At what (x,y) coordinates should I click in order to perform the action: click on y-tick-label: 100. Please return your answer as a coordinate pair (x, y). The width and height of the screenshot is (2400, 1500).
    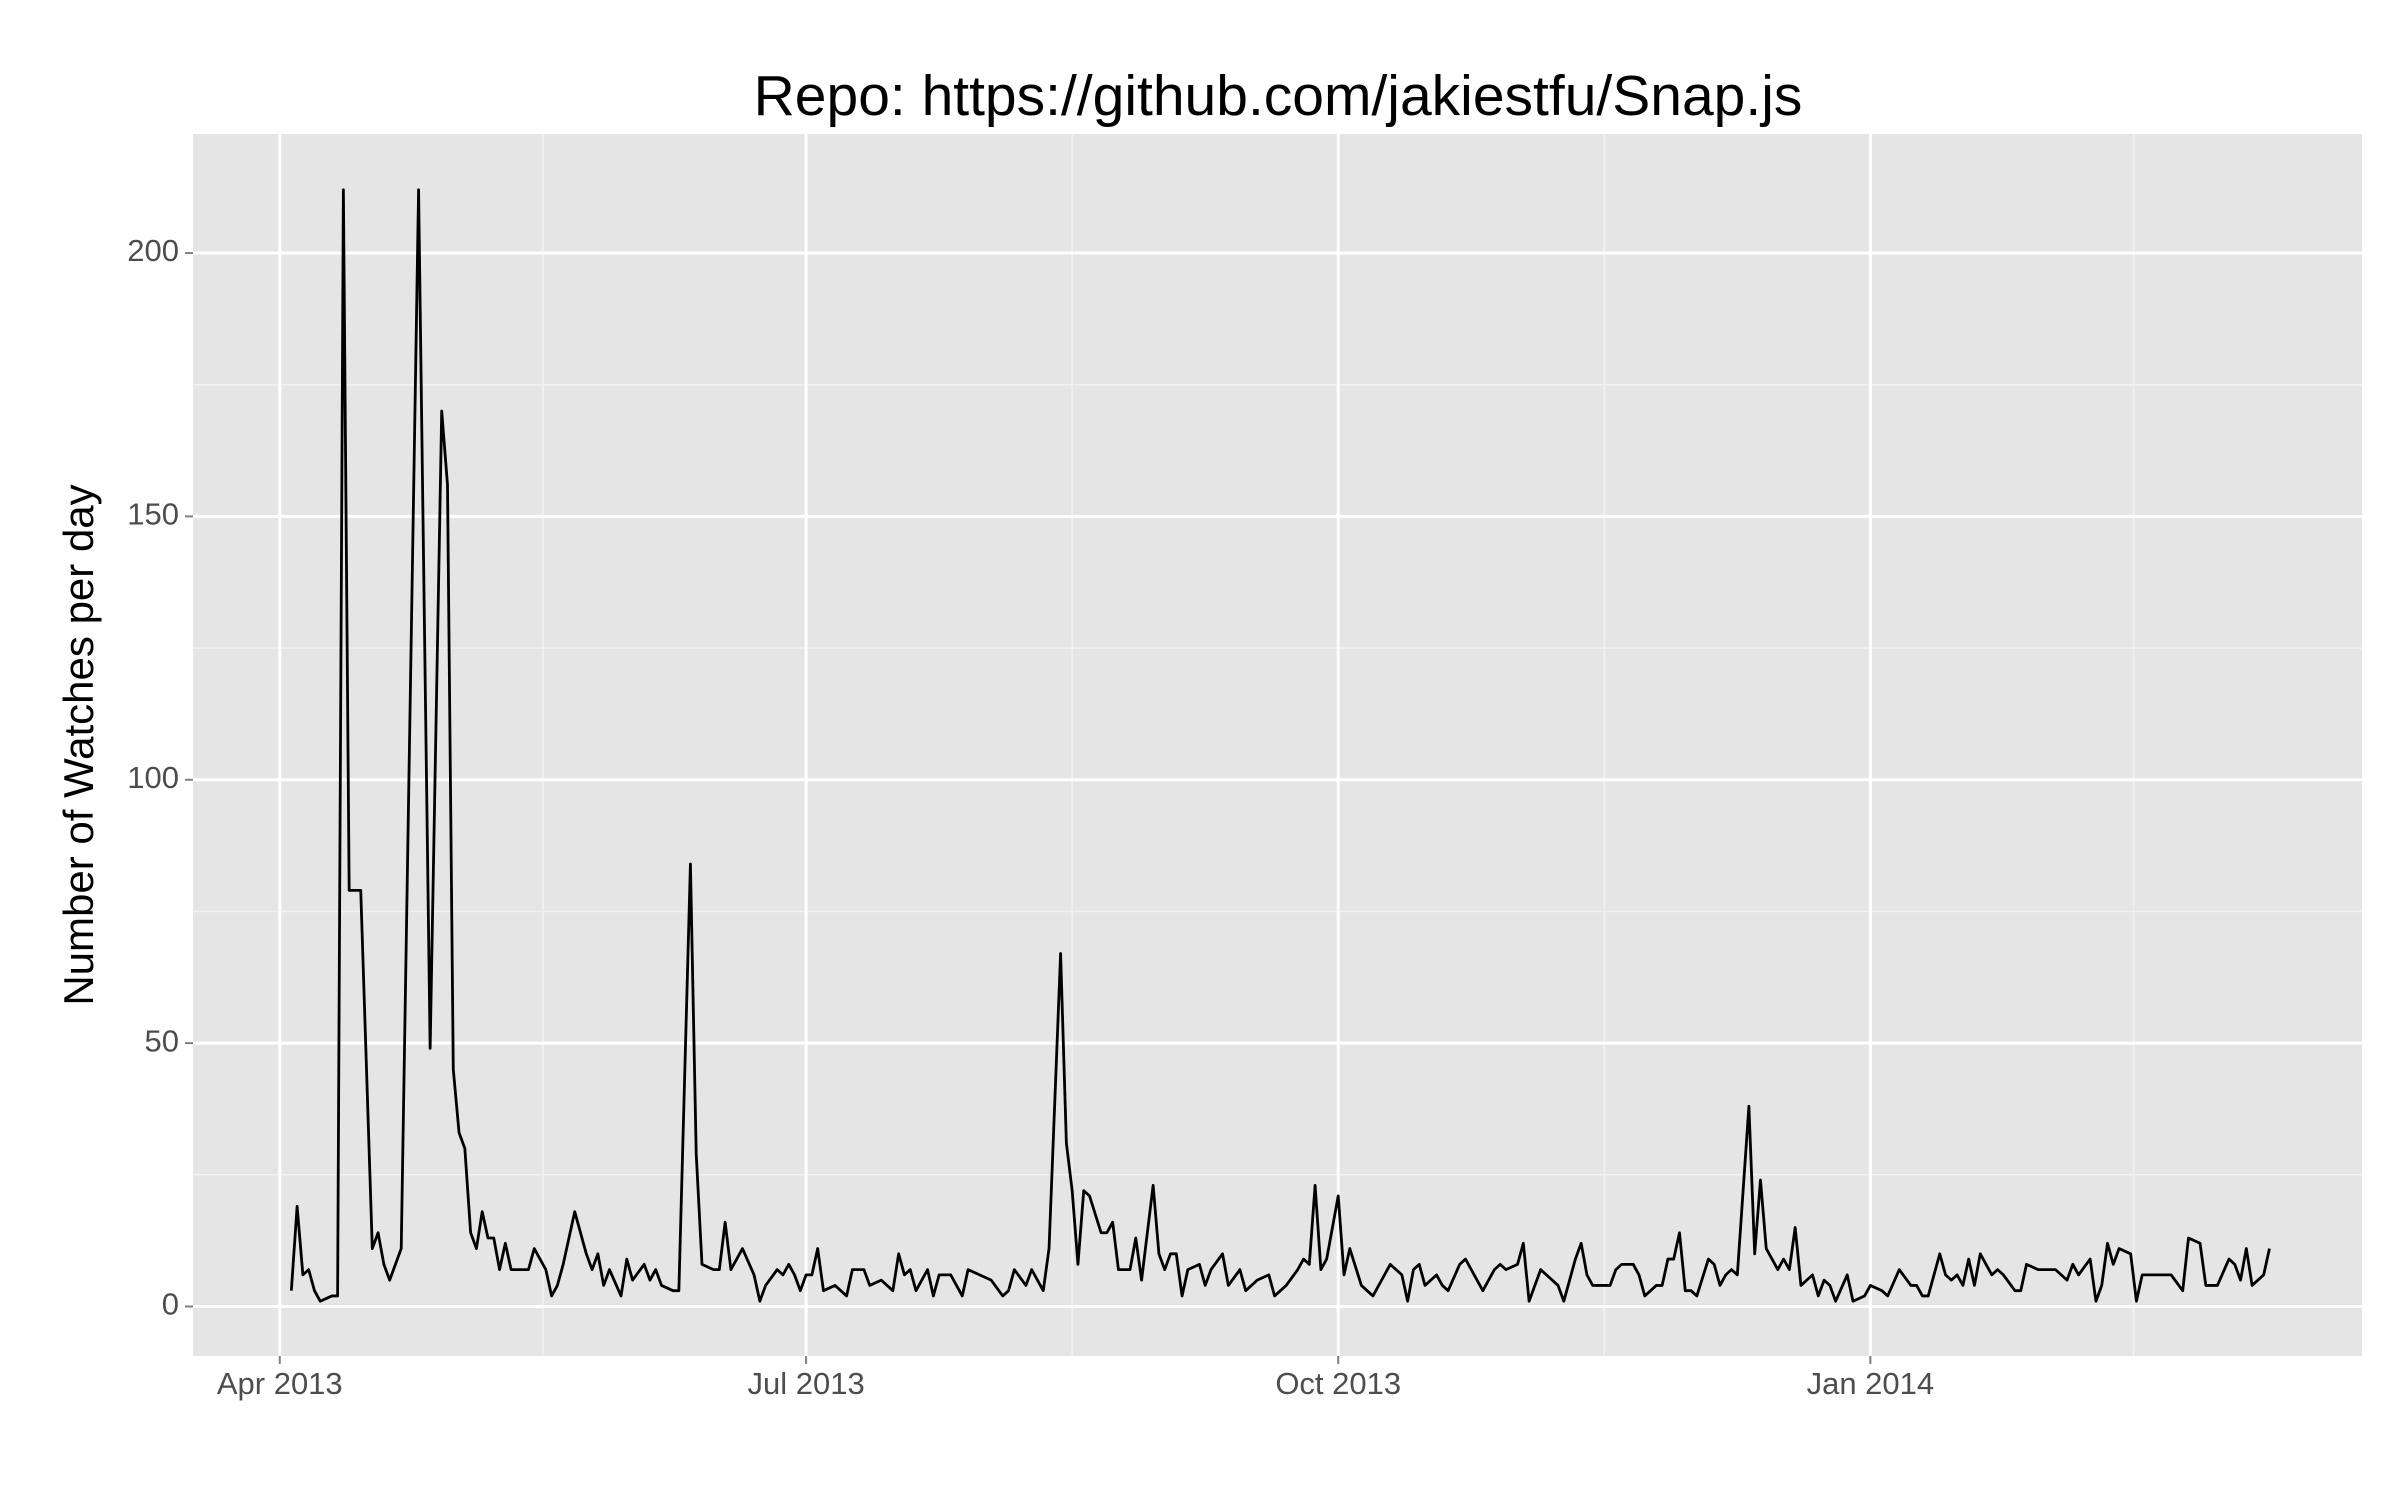
    Looking at the image, I should click on (153, 777).